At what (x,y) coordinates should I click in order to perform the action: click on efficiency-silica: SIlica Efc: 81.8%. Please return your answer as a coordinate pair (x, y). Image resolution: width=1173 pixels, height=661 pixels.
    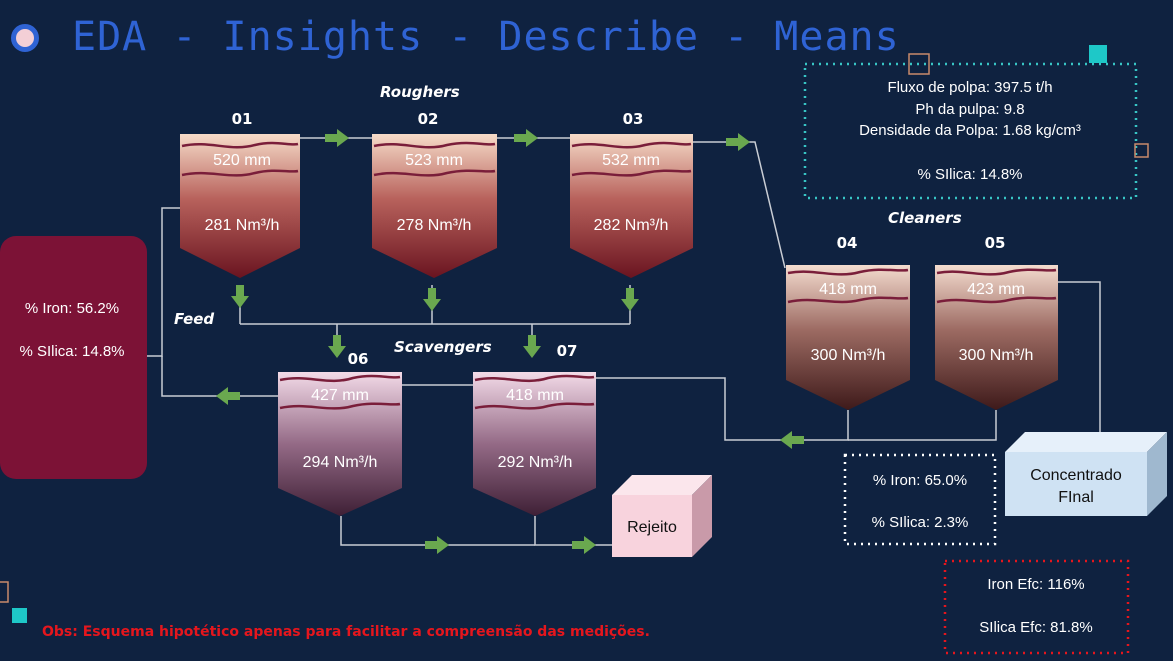
    Looking at the image, I should click on (1035, 627).